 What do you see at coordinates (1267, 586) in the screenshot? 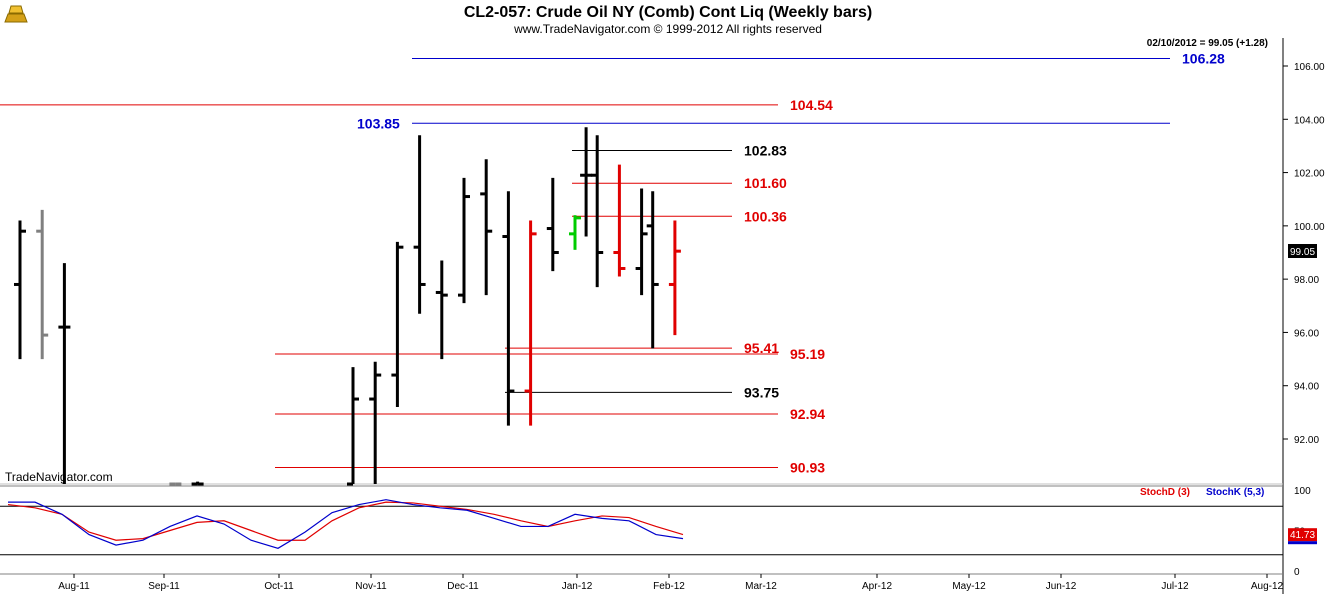
I see `time-tick-label: Aug-12` at bounding box center [1267, 586].